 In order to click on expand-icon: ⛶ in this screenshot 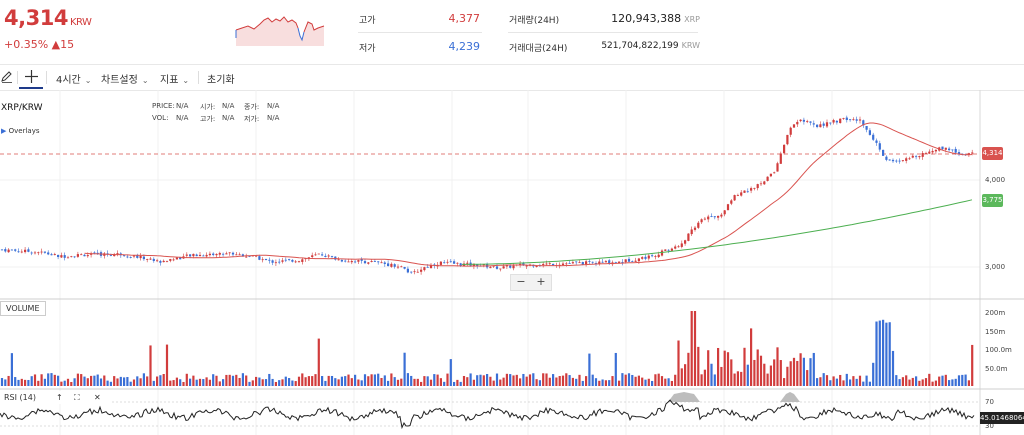, I will do `click(77, 397)`.